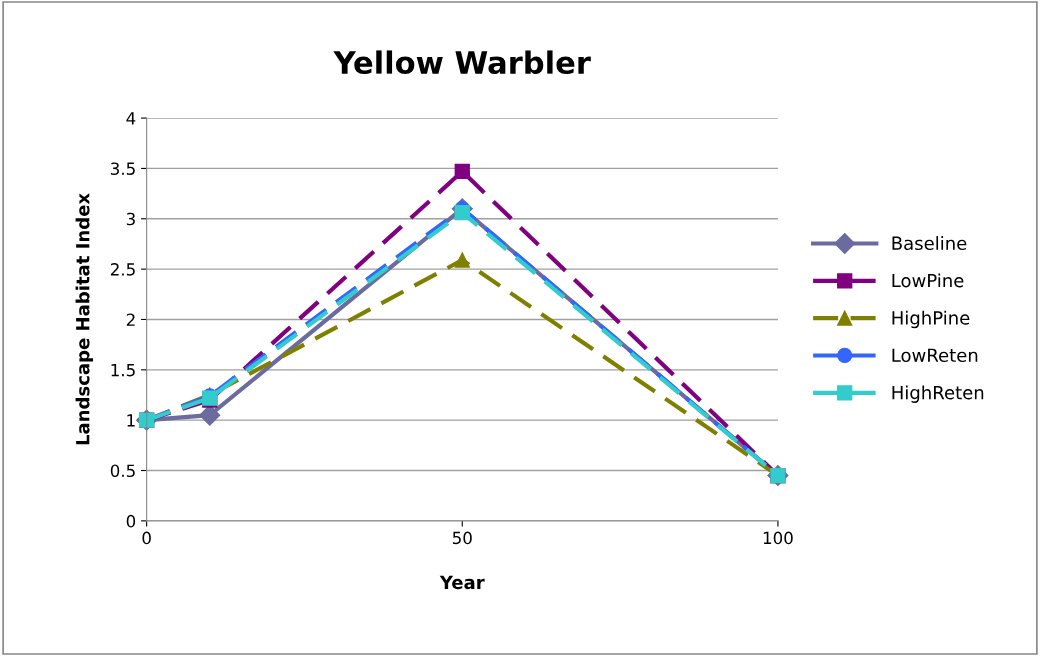 This screenshot has width=1040, height=656. What do you see at coordinates (928, 280) in the screenshot?
I see `legend-label: LowPine` at bounding box center [928, 280].